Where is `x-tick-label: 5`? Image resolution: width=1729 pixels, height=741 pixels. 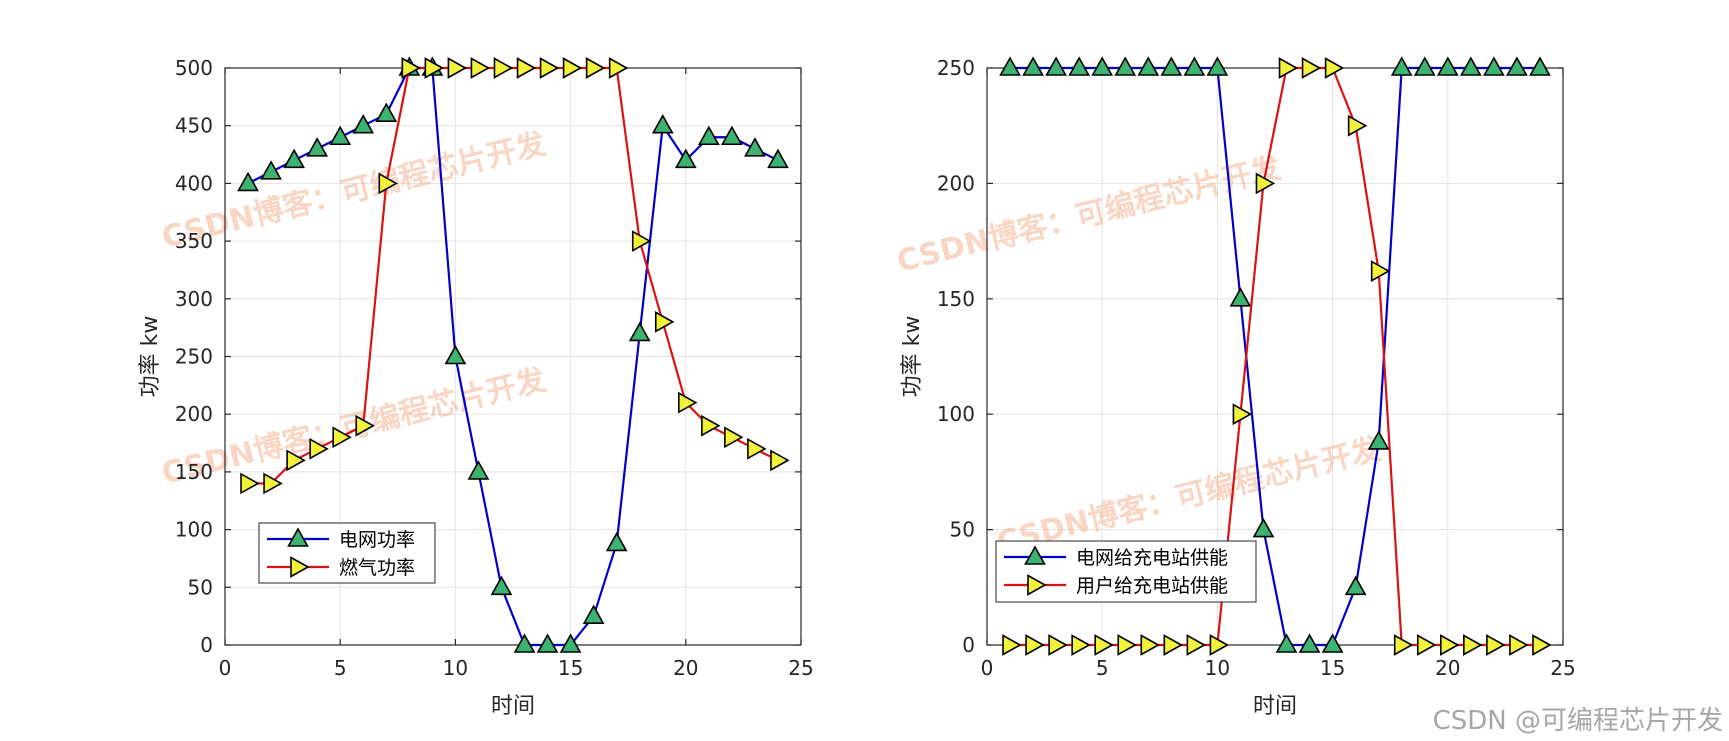
x-tick-label: 5 is located at coordinates (340, 668).